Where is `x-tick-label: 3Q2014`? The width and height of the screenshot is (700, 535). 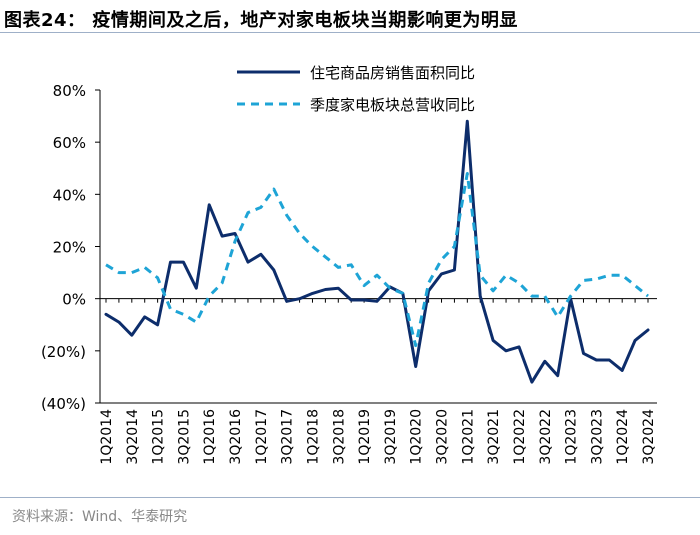
x-tick-label: 3Q2014 is located at coordinates (133, 437).